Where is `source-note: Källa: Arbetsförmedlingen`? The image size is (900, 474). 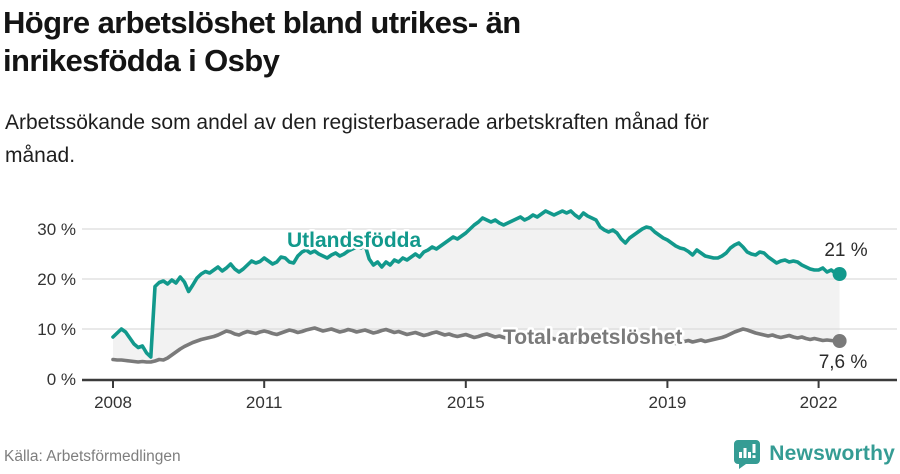
source-note: Källa: Arbetsförmedlingen is located at coordinates (92, 456).